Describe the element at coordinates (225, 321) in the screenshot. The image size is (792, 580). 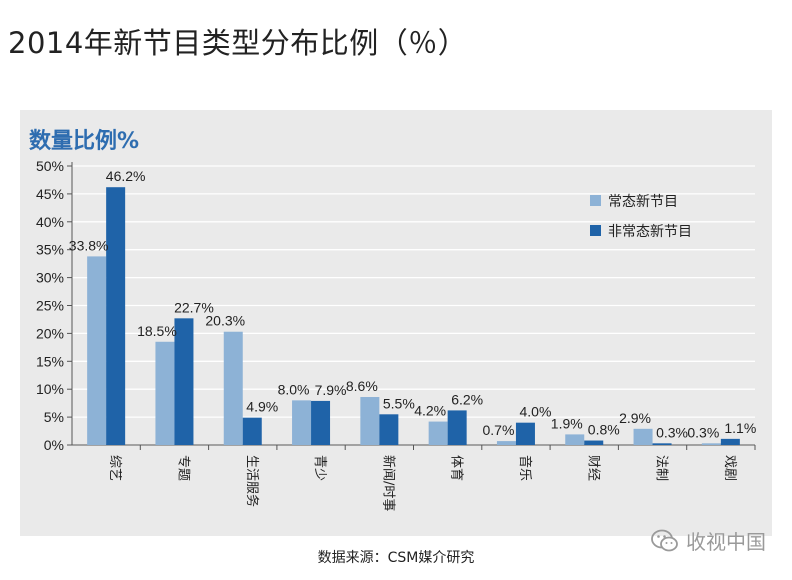
I see `data-label: 20.3%` at that location.